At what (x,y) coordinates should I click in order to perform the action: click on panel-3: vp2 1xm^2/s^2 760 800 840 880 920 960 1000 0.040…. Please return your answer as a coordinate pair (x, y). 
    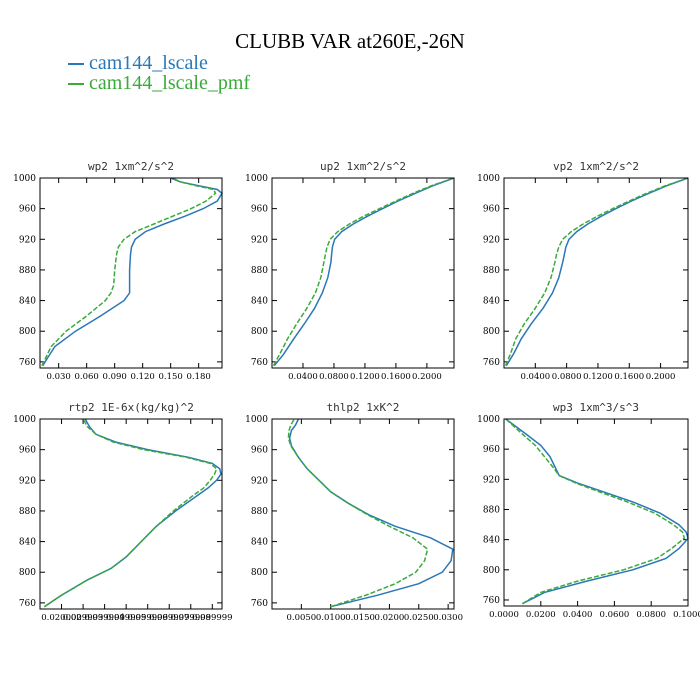
    Looking at the image, I should click on (583, 271).